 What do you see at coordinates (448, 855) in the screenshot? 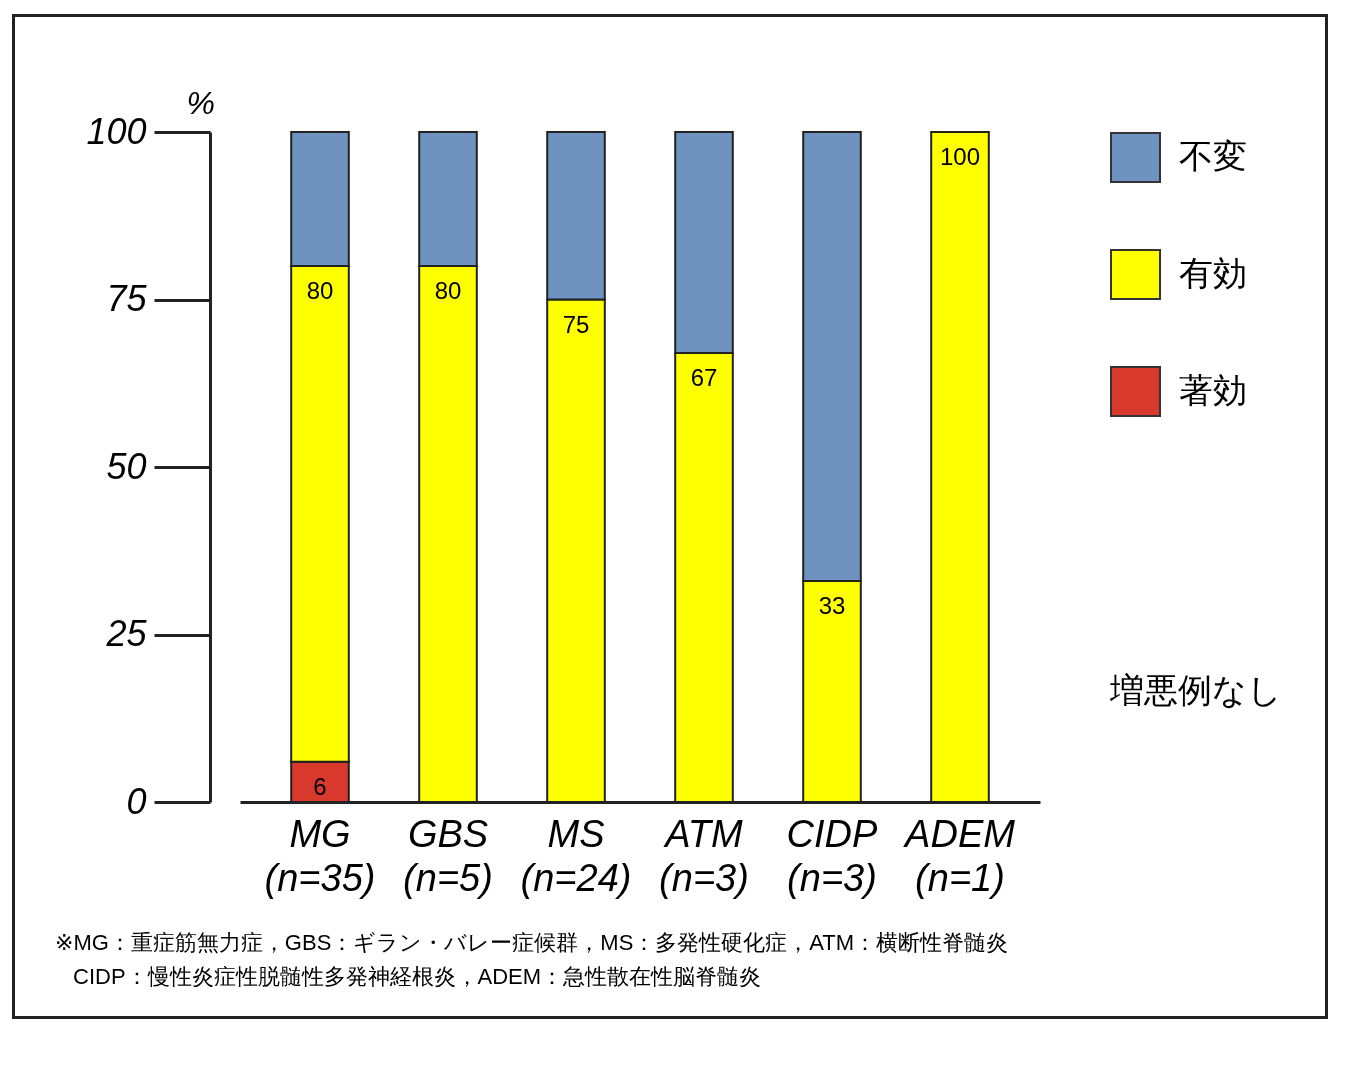
I see `x-tick-label: GBS (n=5)` at bounding box center [448, 855].